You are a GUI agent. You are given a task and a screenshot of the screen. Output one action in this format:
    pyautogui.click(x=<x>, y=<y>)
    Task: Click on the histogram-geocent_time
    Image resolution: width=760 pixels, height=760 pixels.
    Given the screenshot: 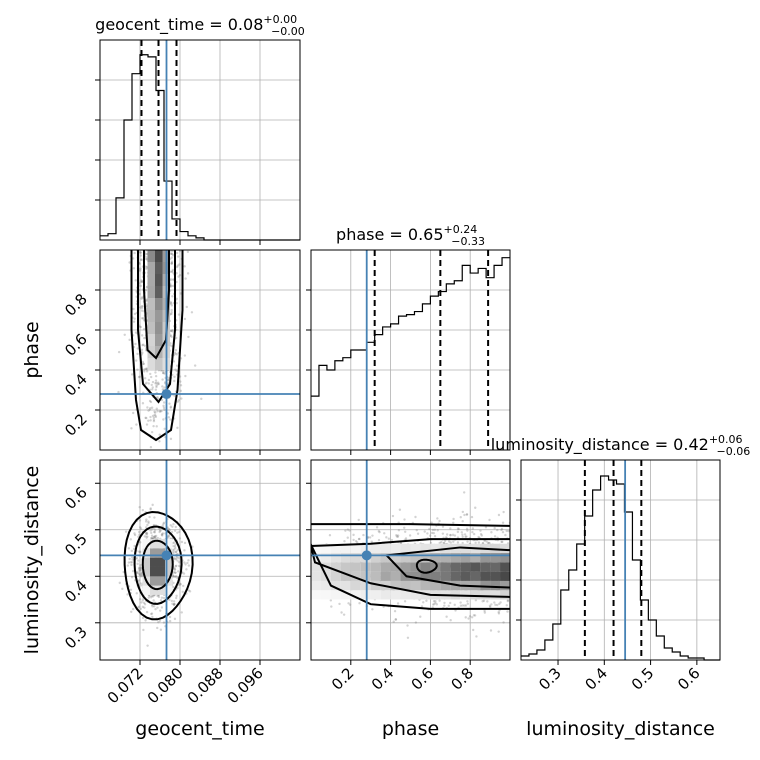 What is the action you would take?
    pyautogui.click(x=200, y=147)
    